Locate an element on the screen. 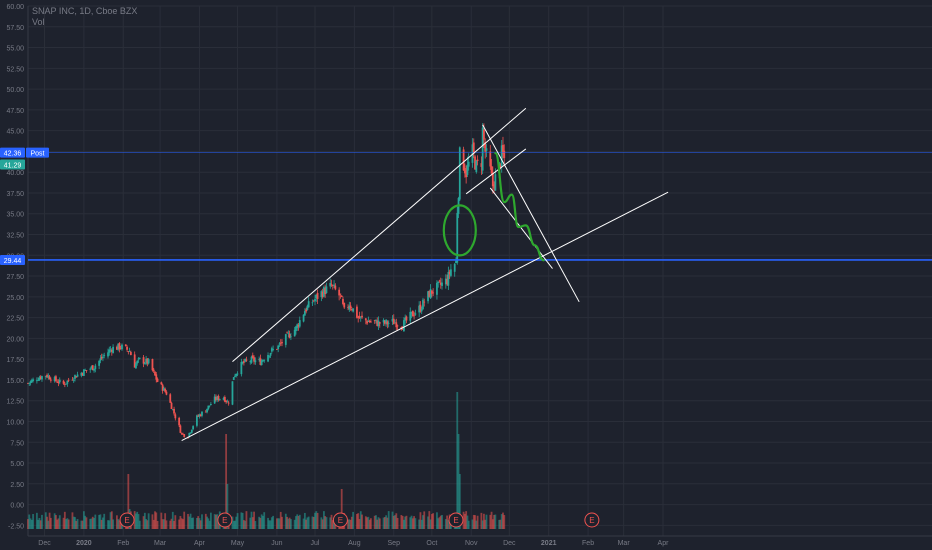 Image resolution: width=932 pixels, height=550 pixels. price-label-text: 41.29 is located at coordinates (13, 165).